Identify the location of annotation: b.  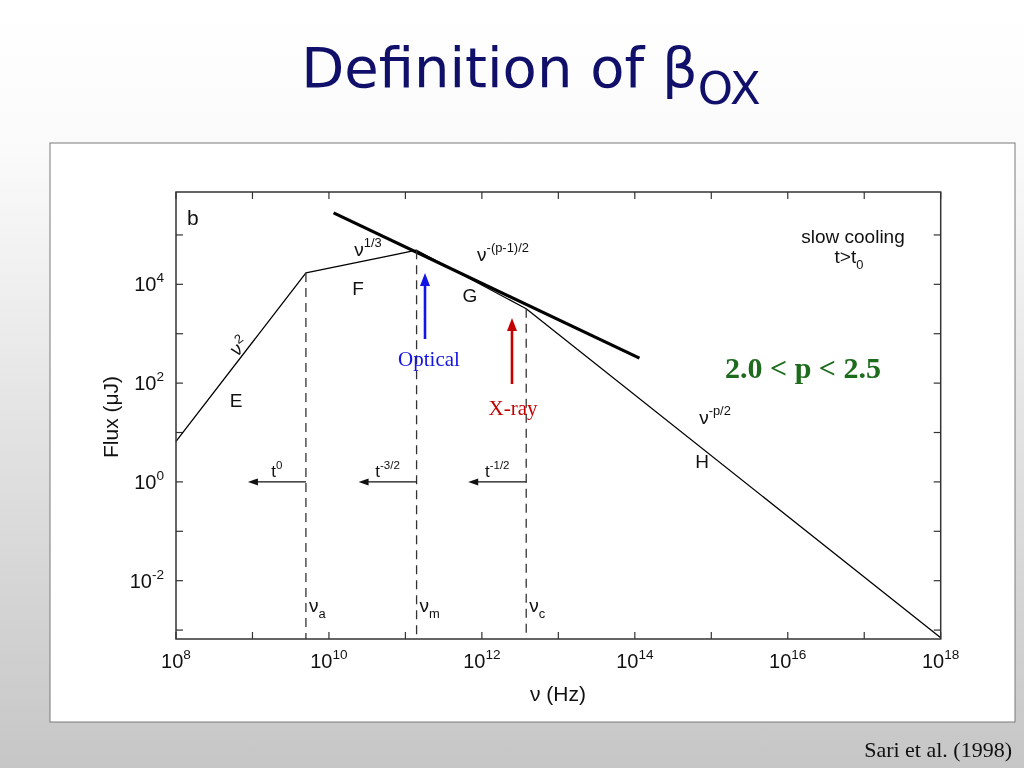
(193, 217).